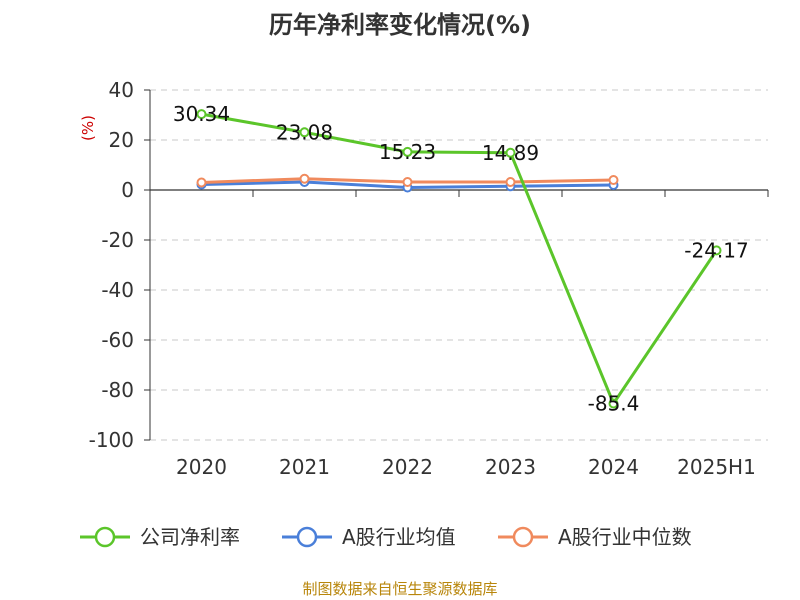 The width and height of the screenshot is (800, 600). What do you see at coordinates (121, 90) in the screenshot?
I see `y-tick-label: 40` at bounding box center [121, 90].